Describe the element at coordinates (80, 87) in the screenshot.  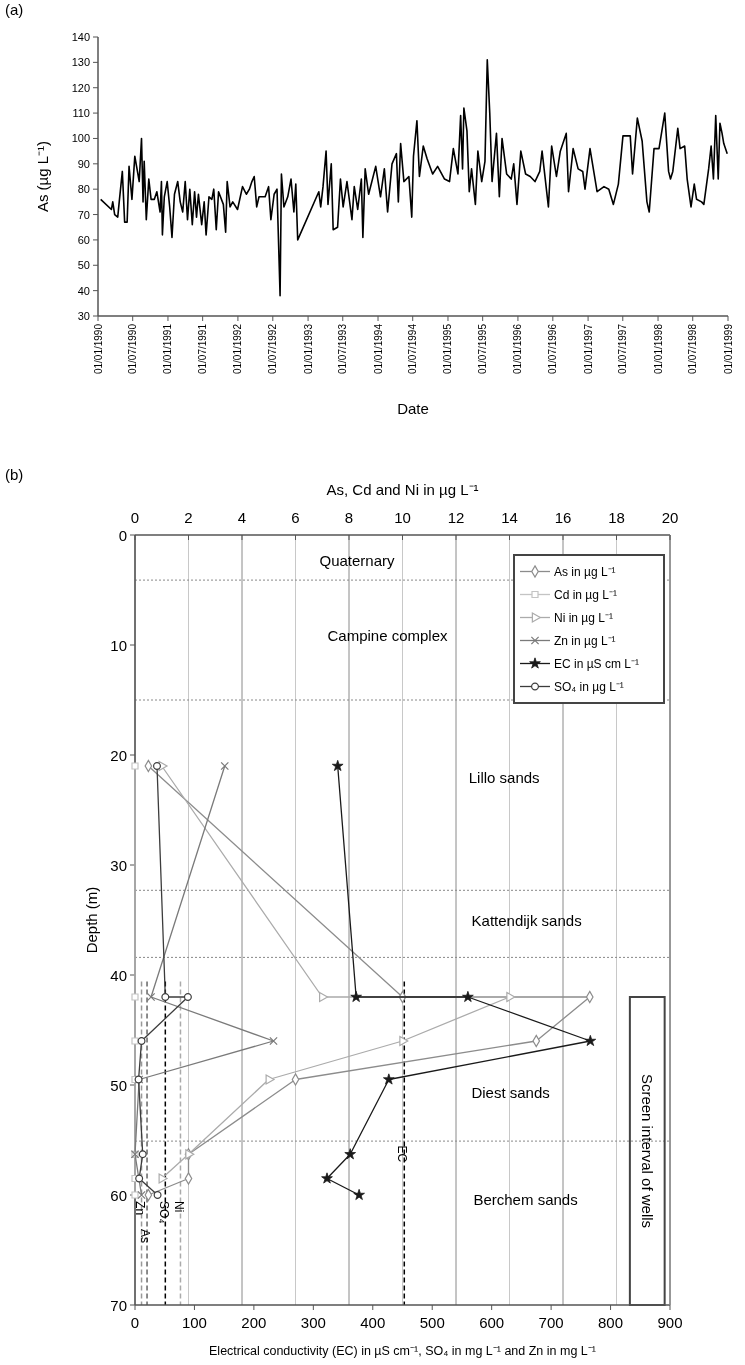
I see `y-tick-label: 120` at that location.